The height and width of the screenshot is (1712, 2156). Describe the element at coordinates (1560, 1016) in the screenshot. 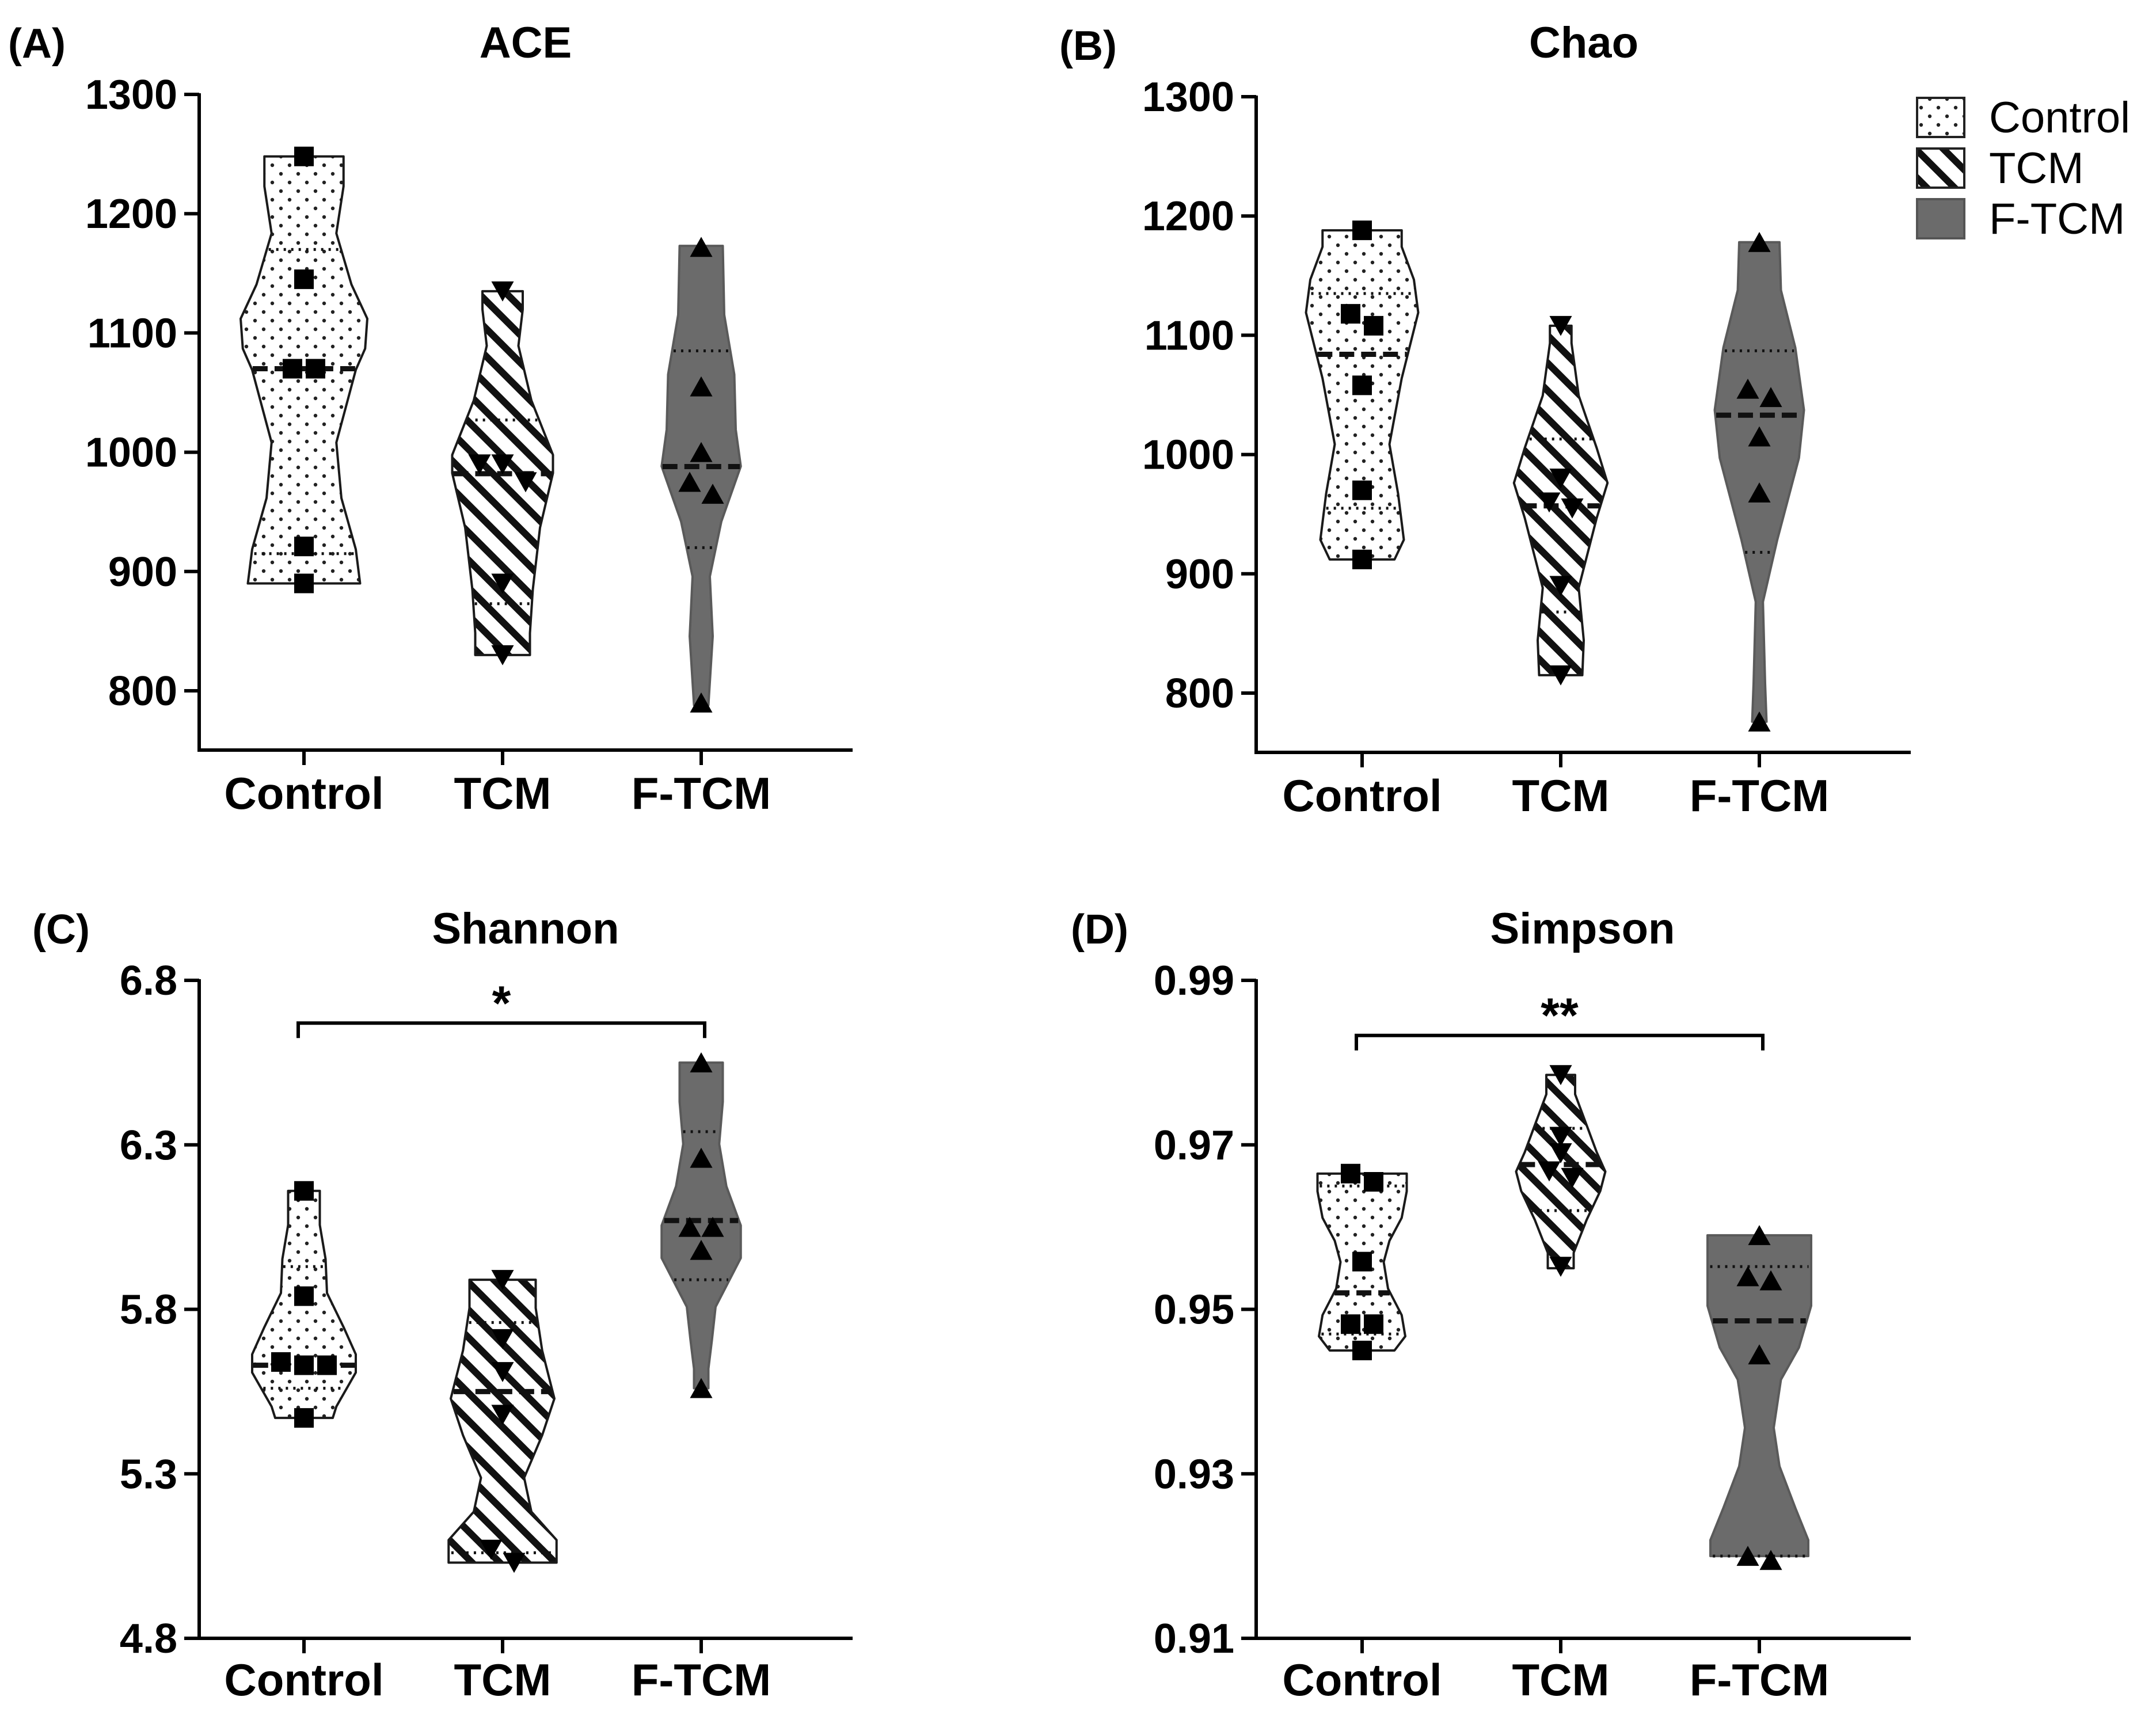

I see `significance-label: **` at that location.